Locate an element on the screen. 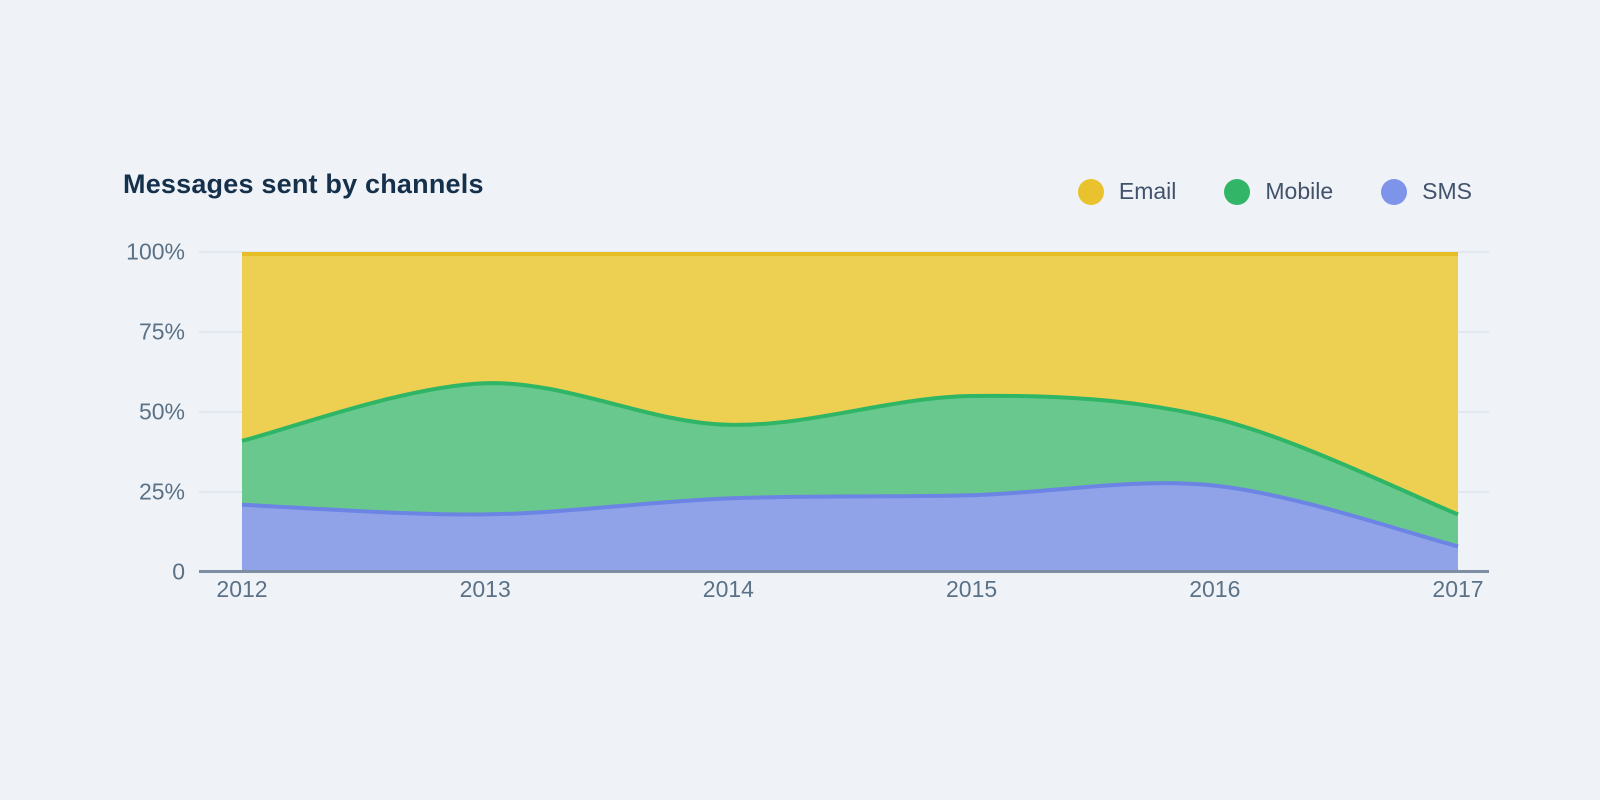 The width and height of the screenshot is (1600, 800). legend-label-mobile: Mobile is located at coordinates (1299, 191).